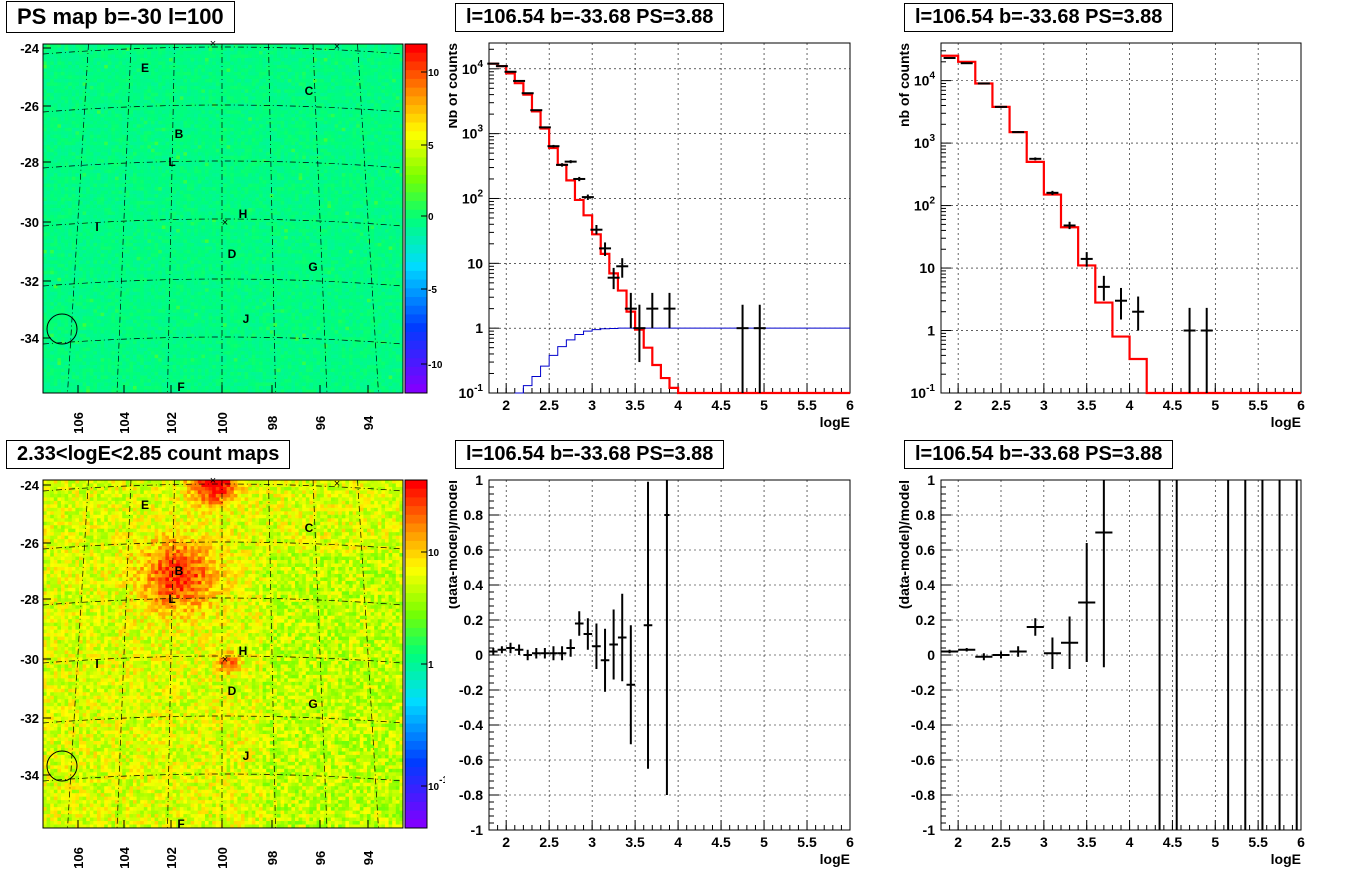  Describe the element at coordinates (320, 858) in the screenshot. I see `map-x-tick-label: 96` at that location.